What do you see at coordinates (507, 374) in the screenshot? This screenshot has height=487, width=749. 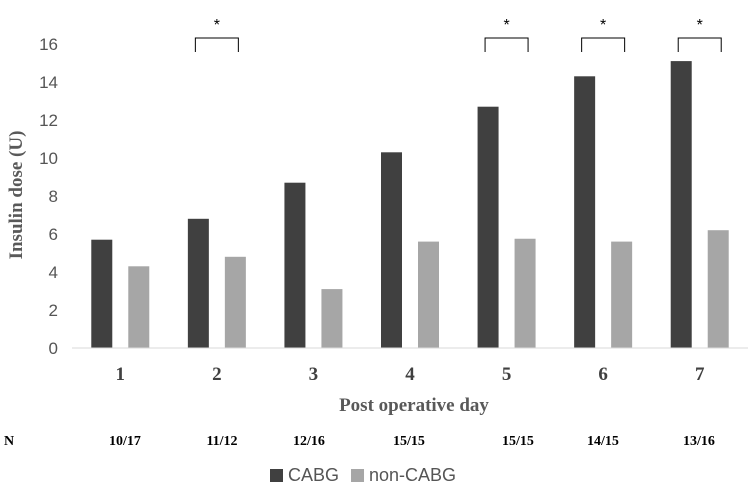 I see `x-tick-label-5: 5` at bounding box center [507, 374].